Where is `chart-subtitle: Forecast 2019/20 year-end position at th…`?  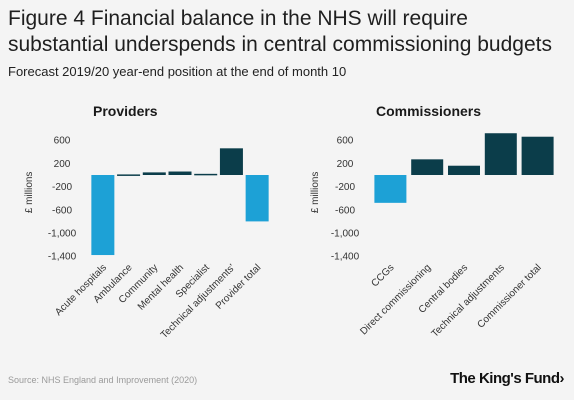 chart-subtitle: Forecast 2019/20 year-end position at th… is located at coordinates (177, 71).